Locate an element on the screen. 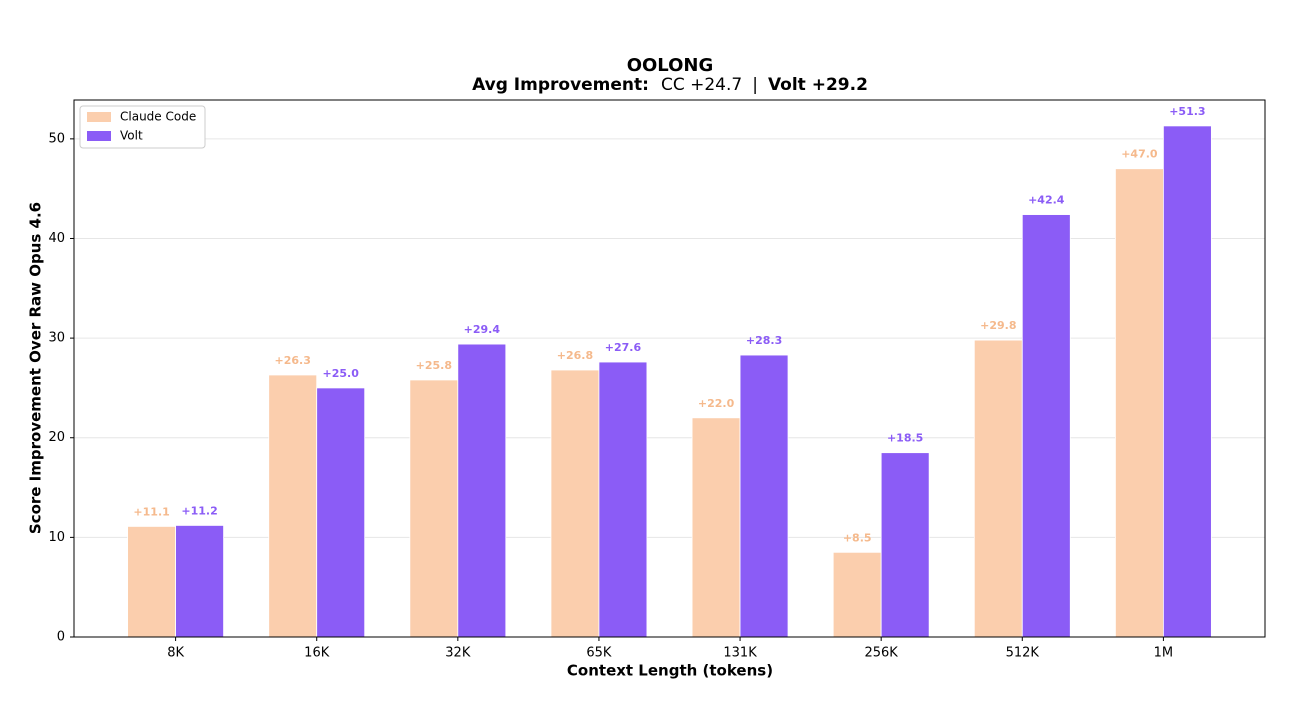 This screenshot has height=712, width=1294. x-tick-label: 1M is located at coordinates (1164, 653).